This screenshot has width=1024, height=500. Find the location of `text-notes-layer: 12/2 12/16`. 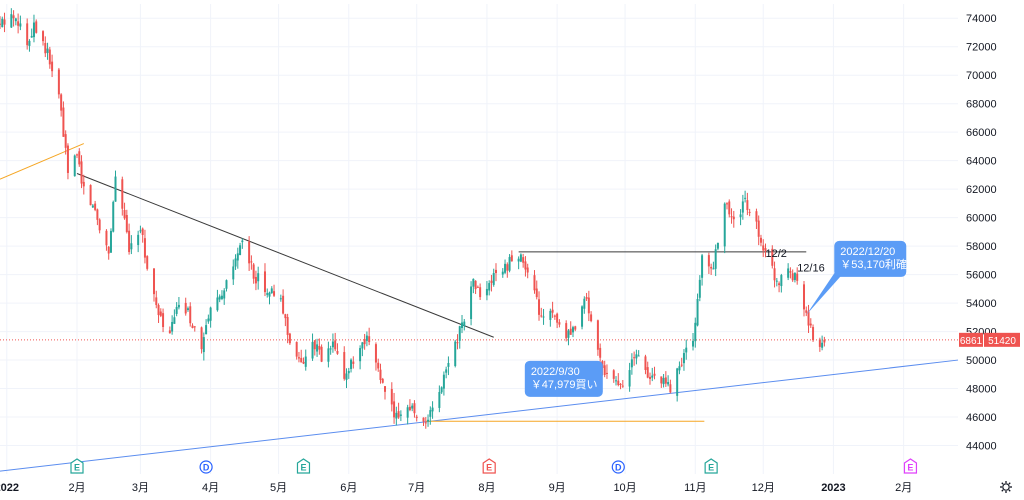

text-notes-layer: 12/2 12/16 is located at coordinates (794, 261).